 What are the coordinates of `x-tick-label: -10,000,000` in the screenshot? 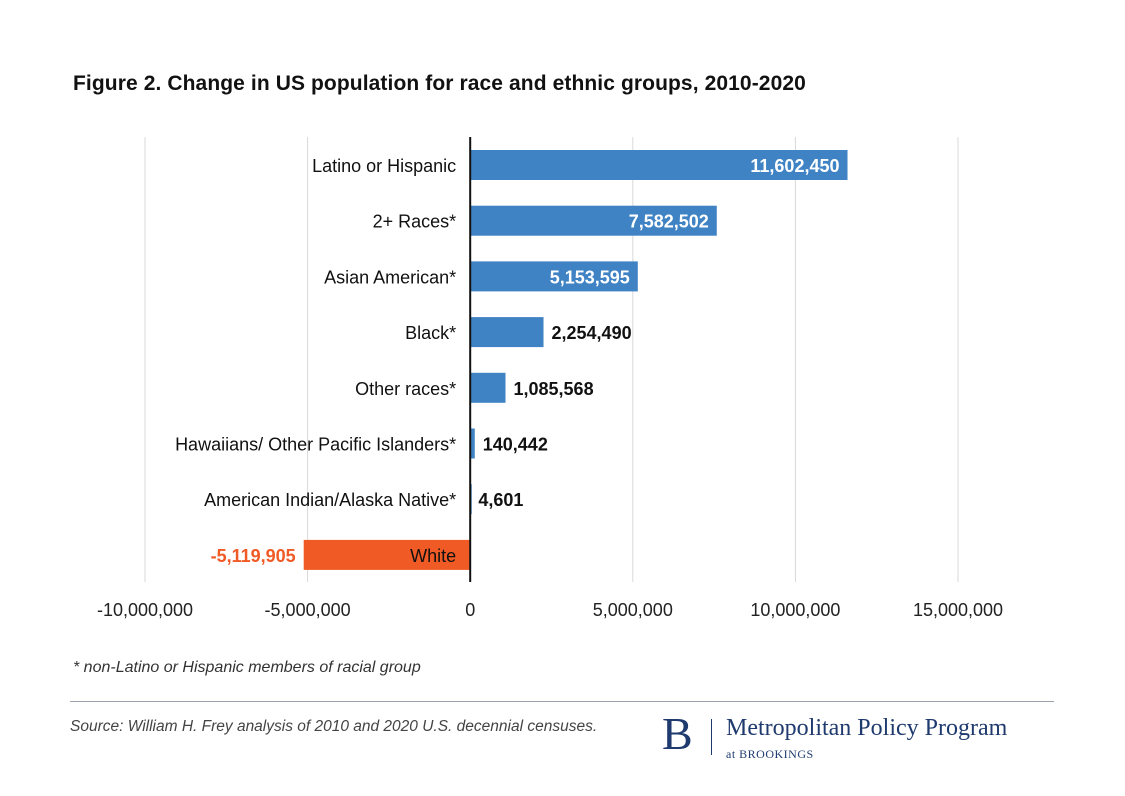 It's located at (145, 610).